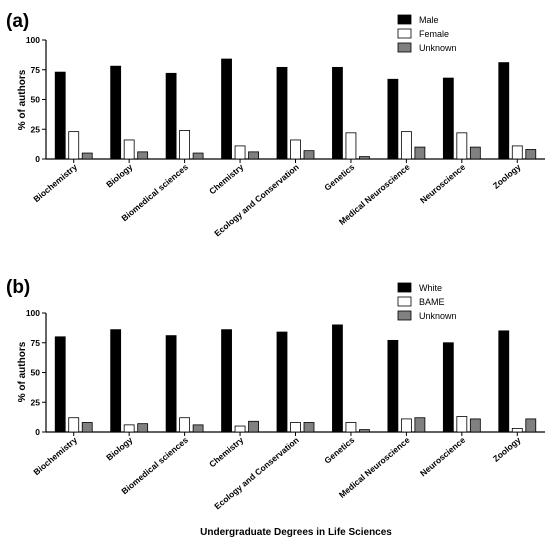 The width and height of the screenshot is (550, 546). Describe the element at coordinates (507, 176) in the screenshot. I see `panel-a-category-label: Zoology` at that location.